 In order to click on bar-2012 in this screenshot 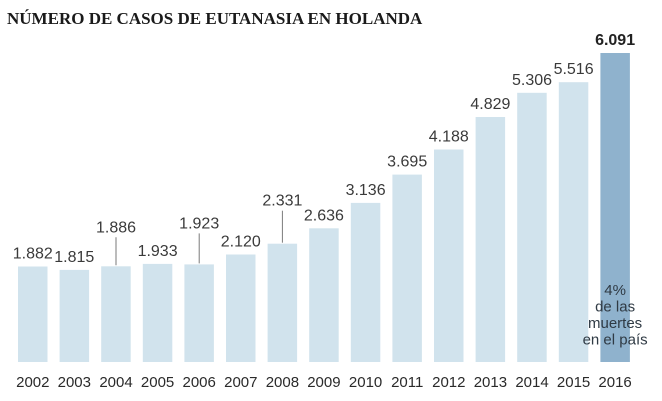, I will do `click(449, 255)`.